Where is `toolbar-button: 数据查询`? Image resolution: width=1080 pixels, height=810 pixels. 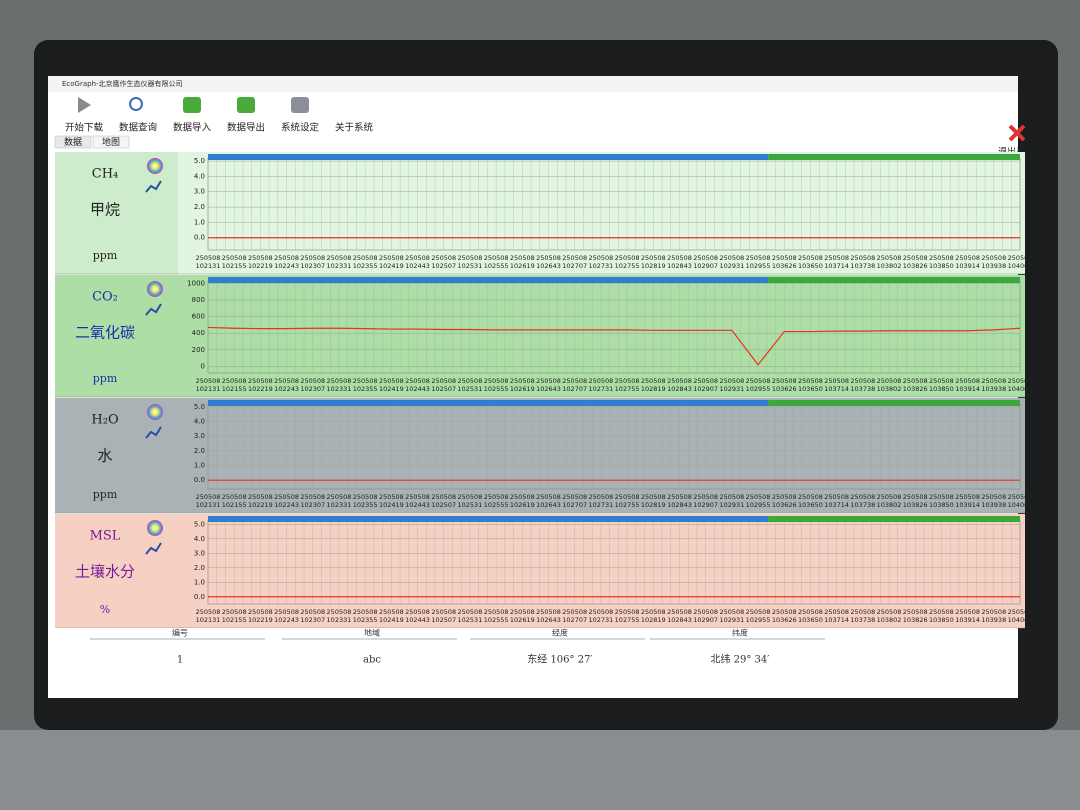
toolbar-button: 数据查询 is located at coordinates (138, 128).